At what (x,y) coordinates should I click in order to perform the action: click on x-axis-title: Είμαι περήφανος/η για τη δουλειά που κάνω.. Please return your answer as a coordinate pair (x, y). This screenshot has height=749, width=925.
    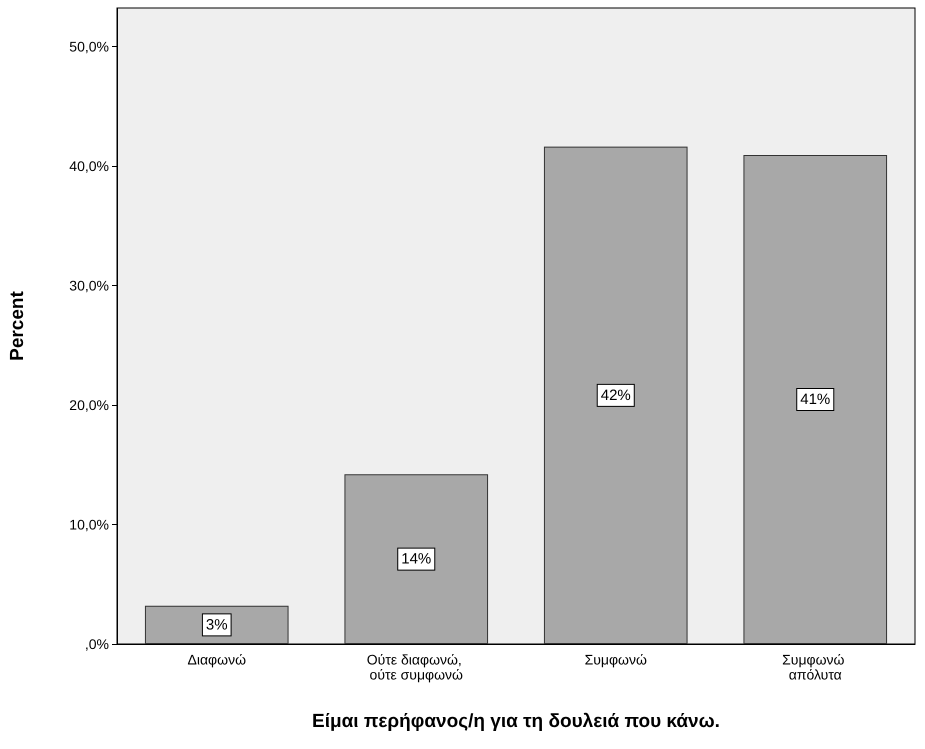
    Looking at the image, I should click on (516, 721).